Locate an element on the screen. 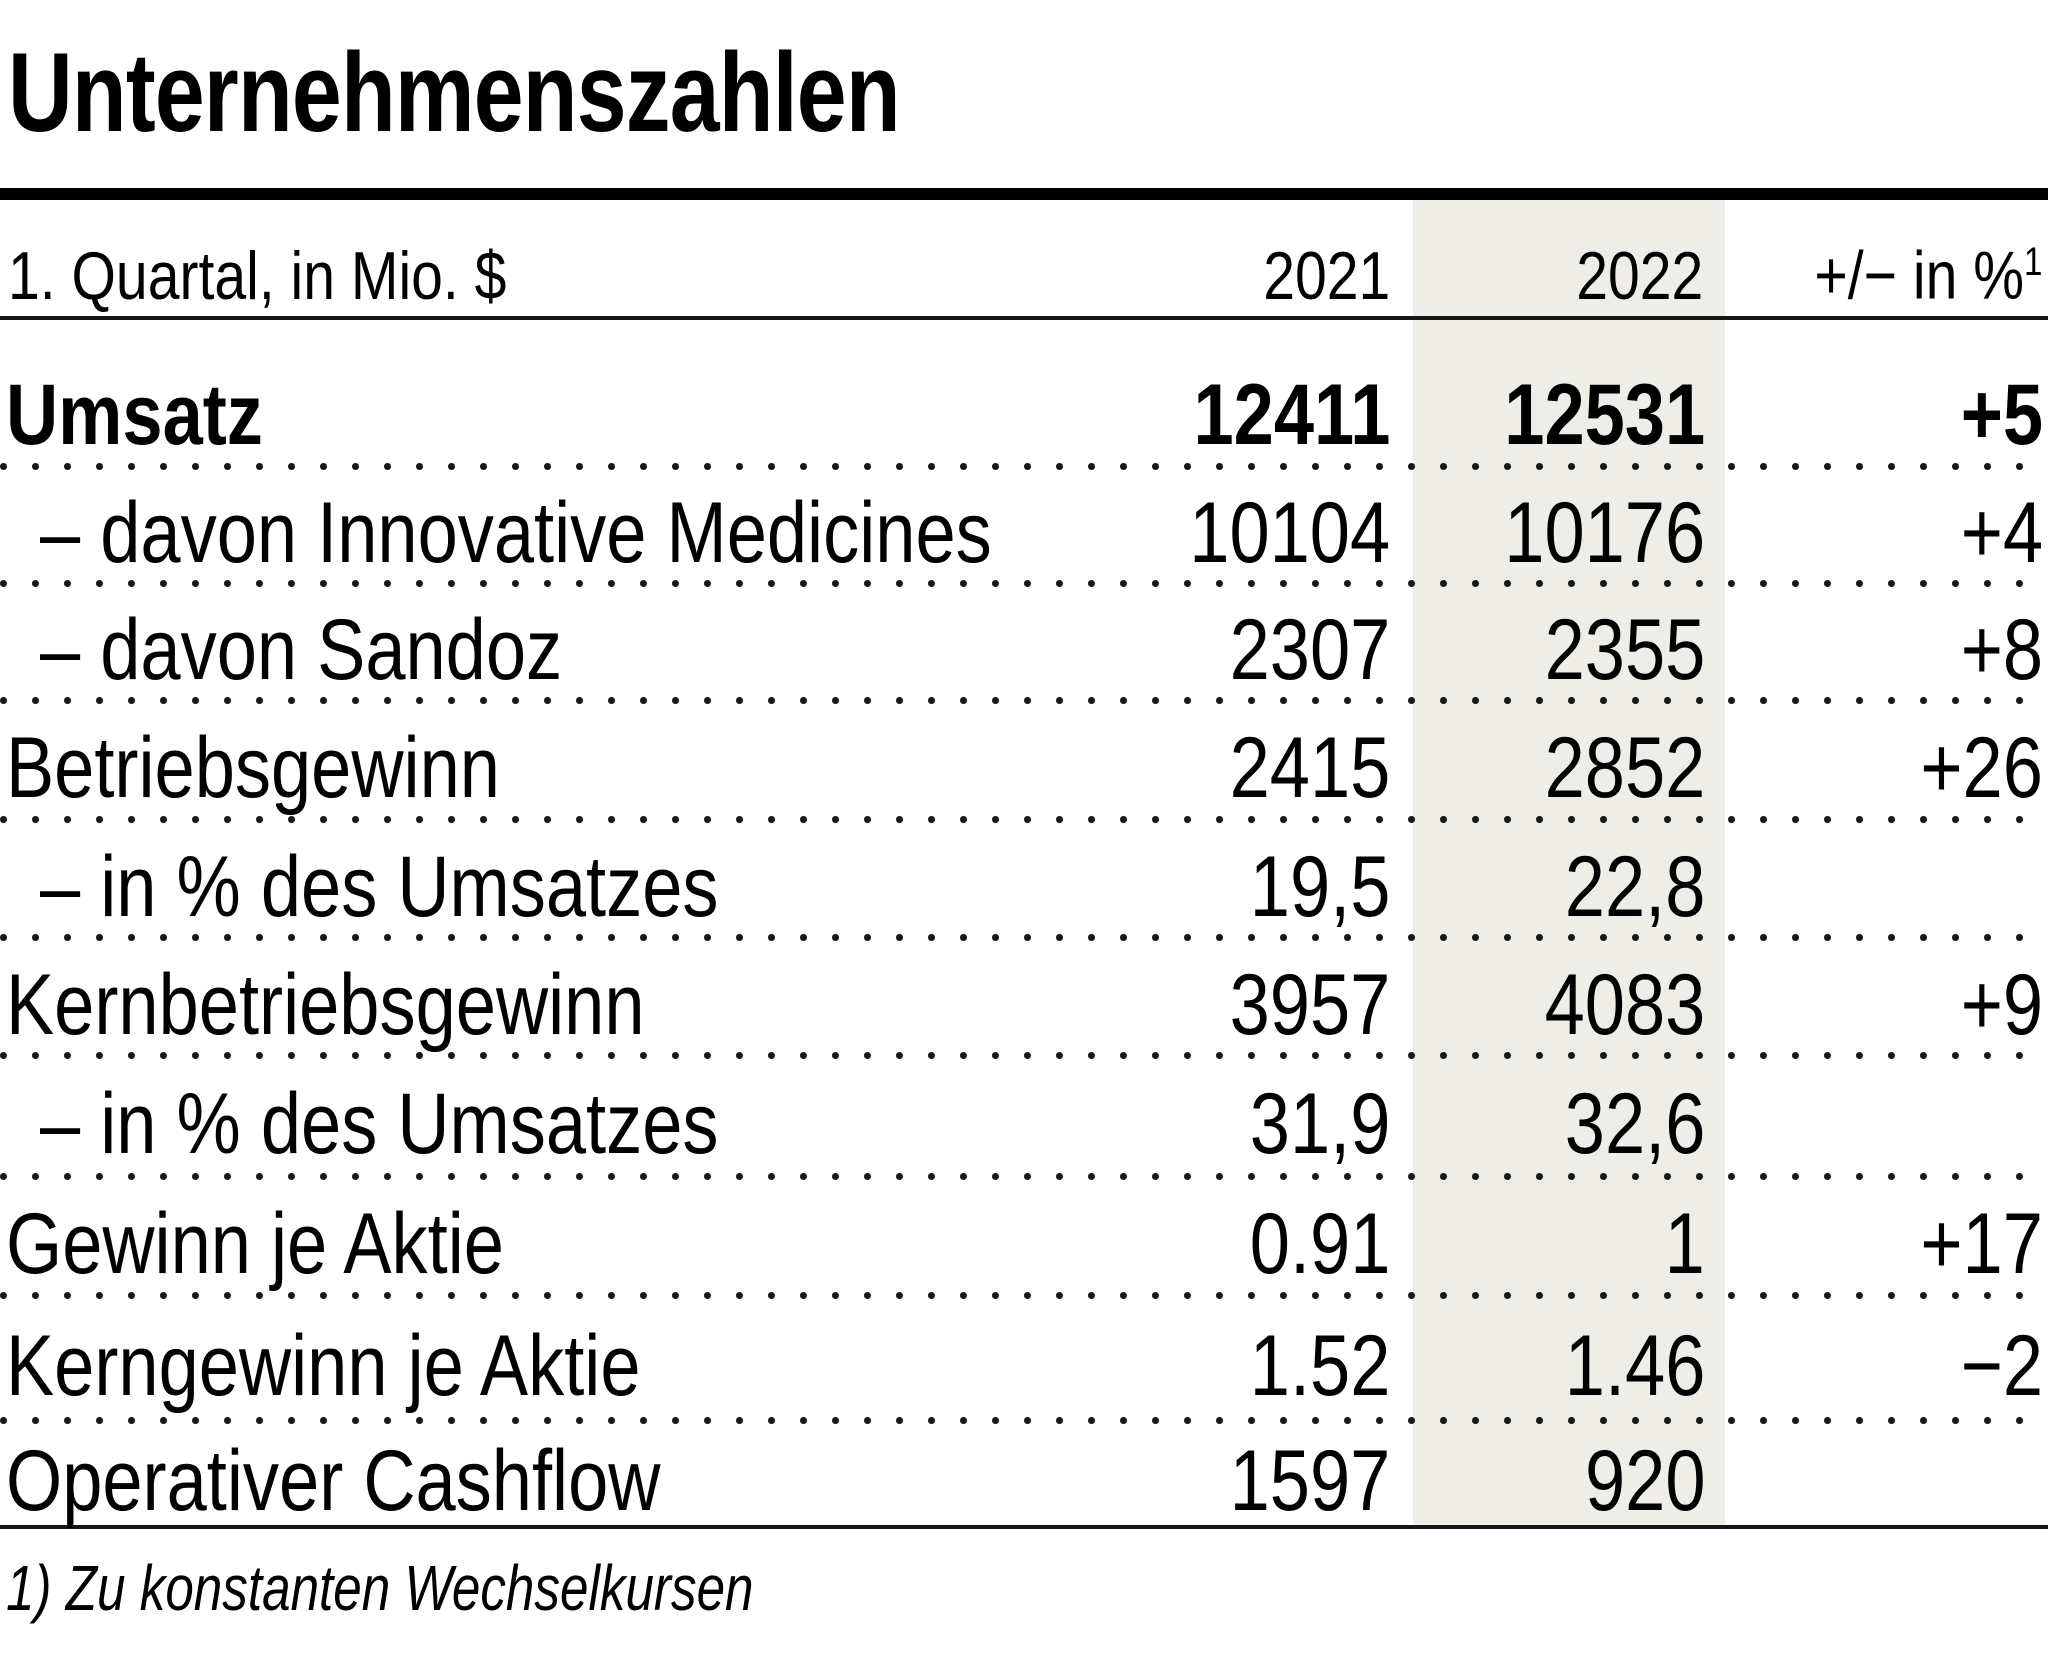 Image resolution: width=2048 pixels, height=1664 pixels. header-col-2021: 2021 is located at coordinates (1326, 276).